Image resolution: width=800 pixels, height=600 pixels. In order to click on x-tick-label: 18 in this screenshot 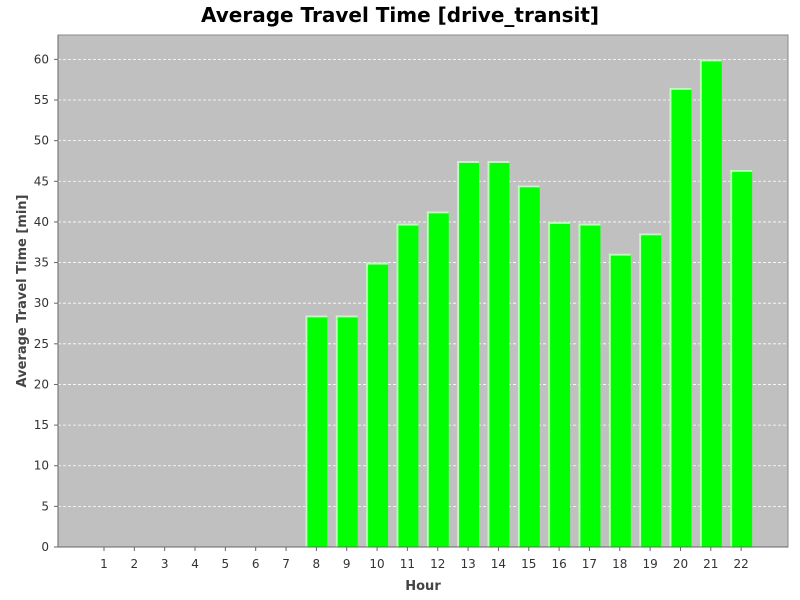, I will do `click(619, 564)`.